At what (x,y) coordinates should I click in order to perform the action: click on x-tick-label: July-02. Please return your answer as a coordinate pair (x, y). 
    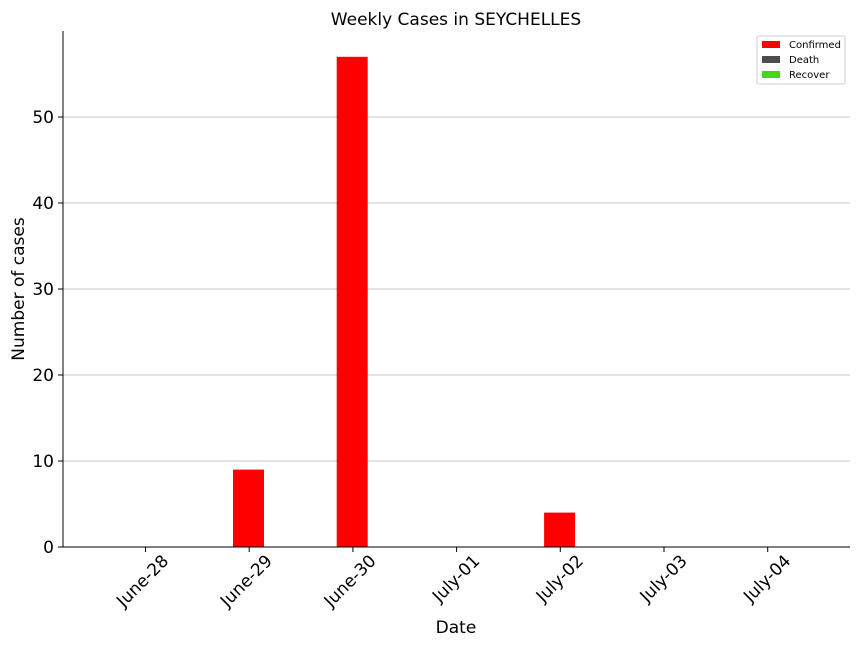
    Looking at the image, I should click on (560, 579).